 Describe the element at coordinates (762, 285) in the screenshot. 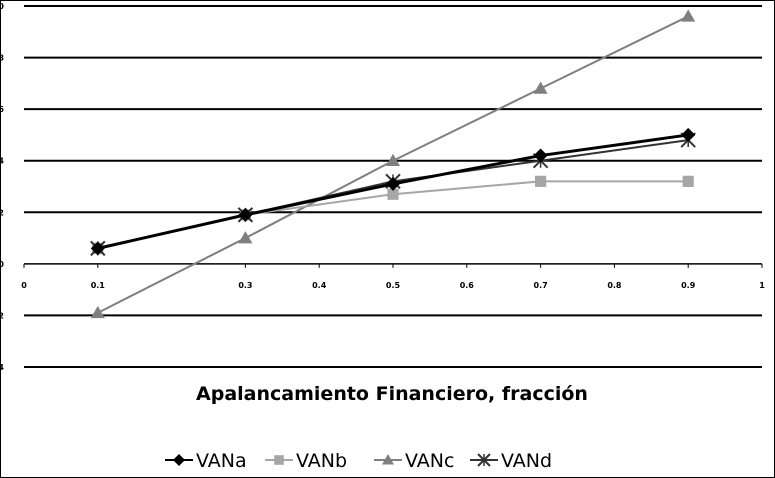

I see `x-tick-label: 1` at that location.